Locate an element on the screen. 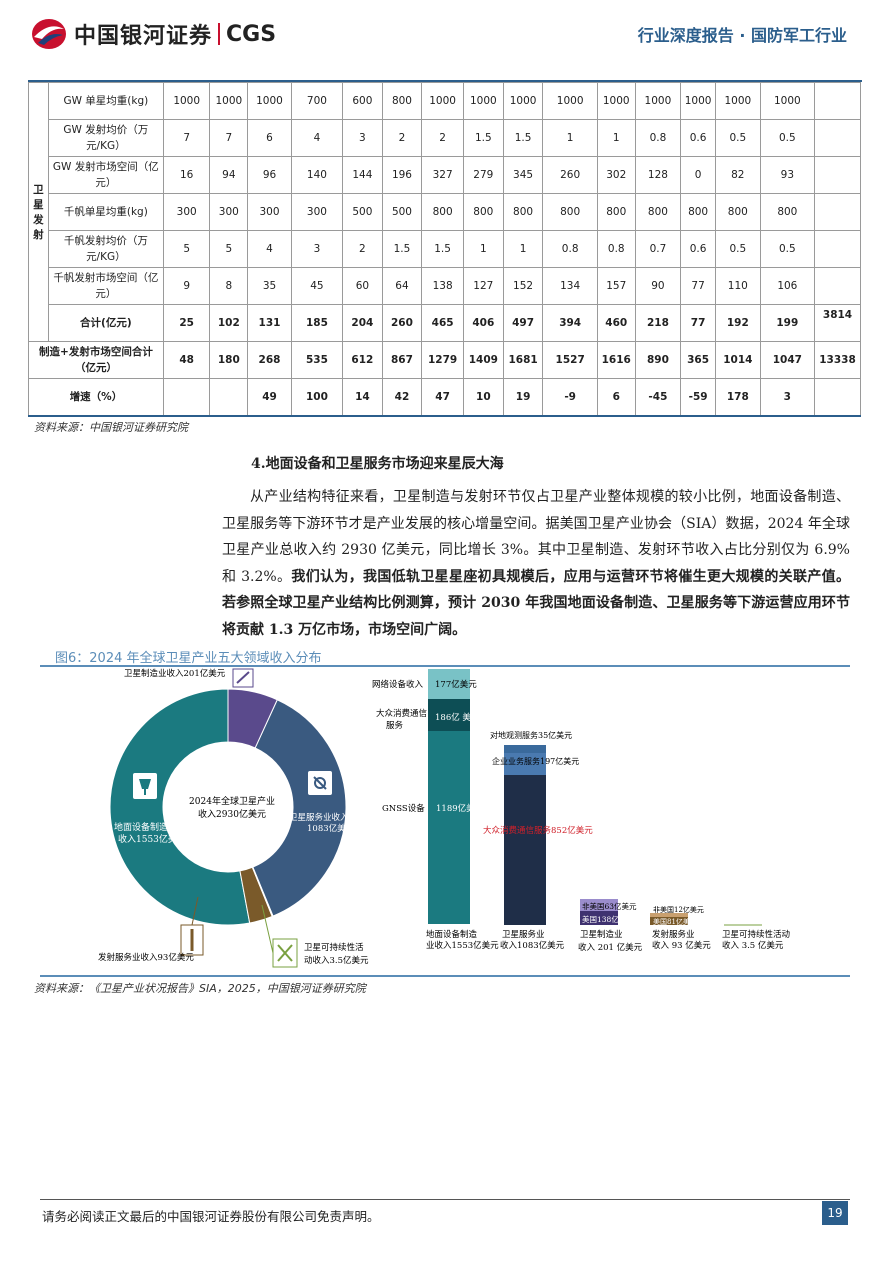  value-cell: 140 is located at coordinates (317, 175).